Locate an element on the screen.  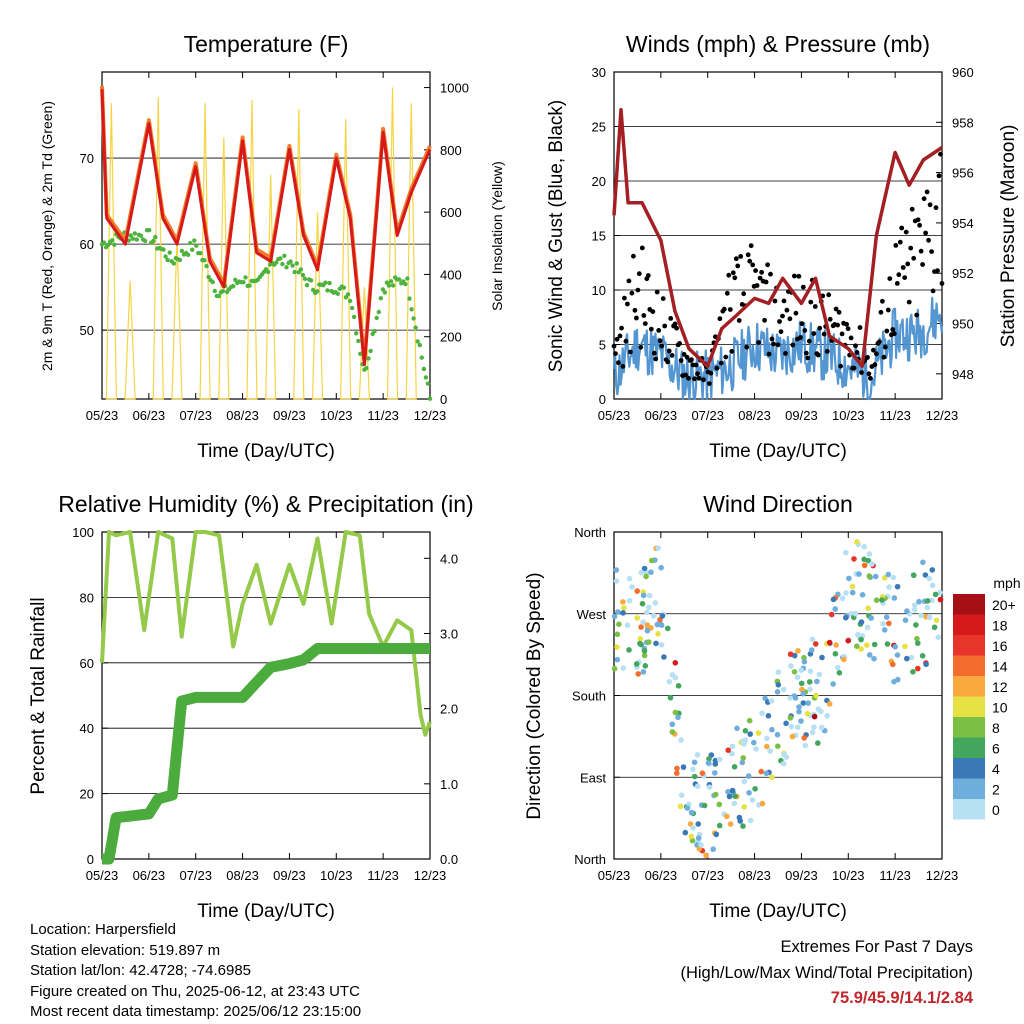
y-axis-label: 2m & 9m T (Red, Orange) & 2m Td (Green) is located at coordinates (47, 236).